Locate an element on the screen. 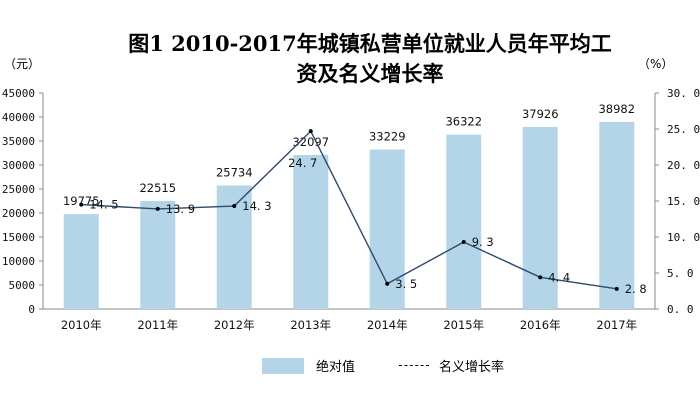 This screenshot has width=700, height=400. left-tick-label: 5000 is located at coordinates (22, 285).